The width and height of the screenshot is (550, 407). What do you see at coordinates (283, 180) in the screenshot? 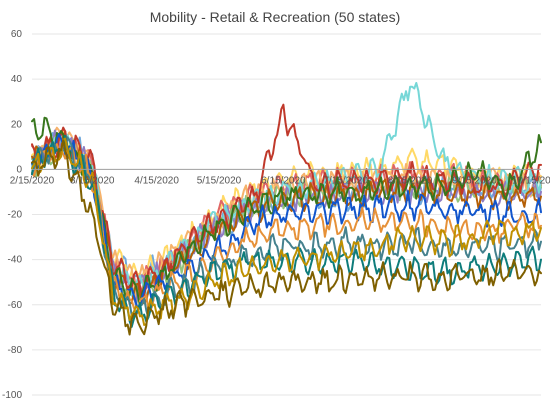
I see `x-tick-label: 6/15/2020` at bounding box center [283, 180].